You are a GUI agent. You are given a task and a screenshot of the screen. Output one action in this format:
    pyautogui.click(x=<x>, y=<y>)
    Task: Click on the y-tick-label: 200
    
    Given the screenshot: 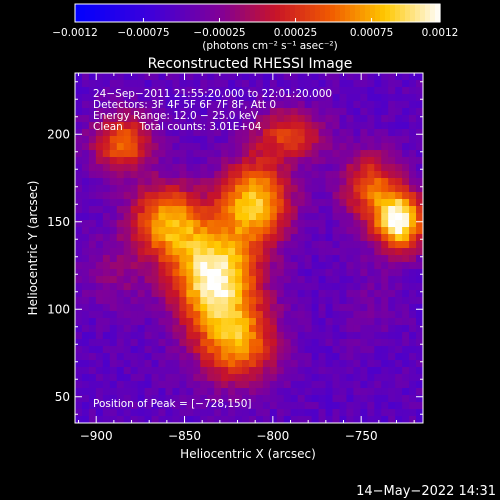 What is the action you would take?
    pyautogui.click(x=58, y=134)
    